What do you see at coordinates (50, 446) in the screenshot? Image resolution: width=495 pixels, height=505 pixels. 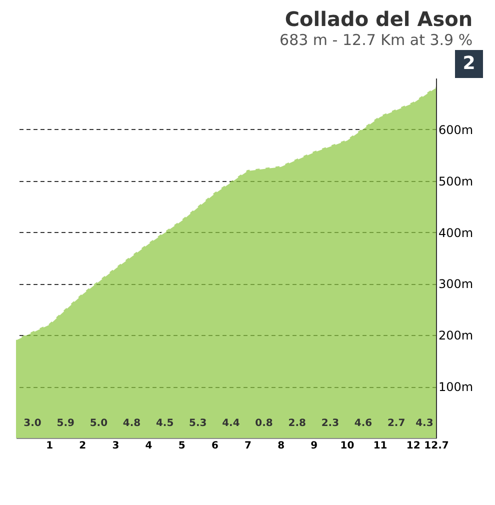 I see `x-tick-label: 1` at bounding box center [50, 446].